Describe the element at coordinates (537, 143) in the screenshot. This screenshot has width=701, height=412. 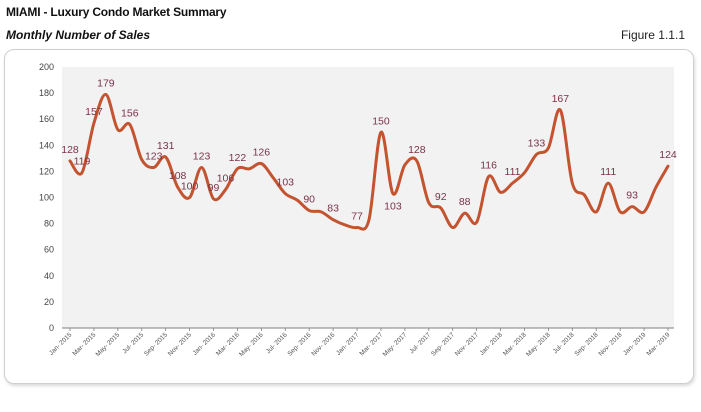
I see `data-label: 133` at that location.